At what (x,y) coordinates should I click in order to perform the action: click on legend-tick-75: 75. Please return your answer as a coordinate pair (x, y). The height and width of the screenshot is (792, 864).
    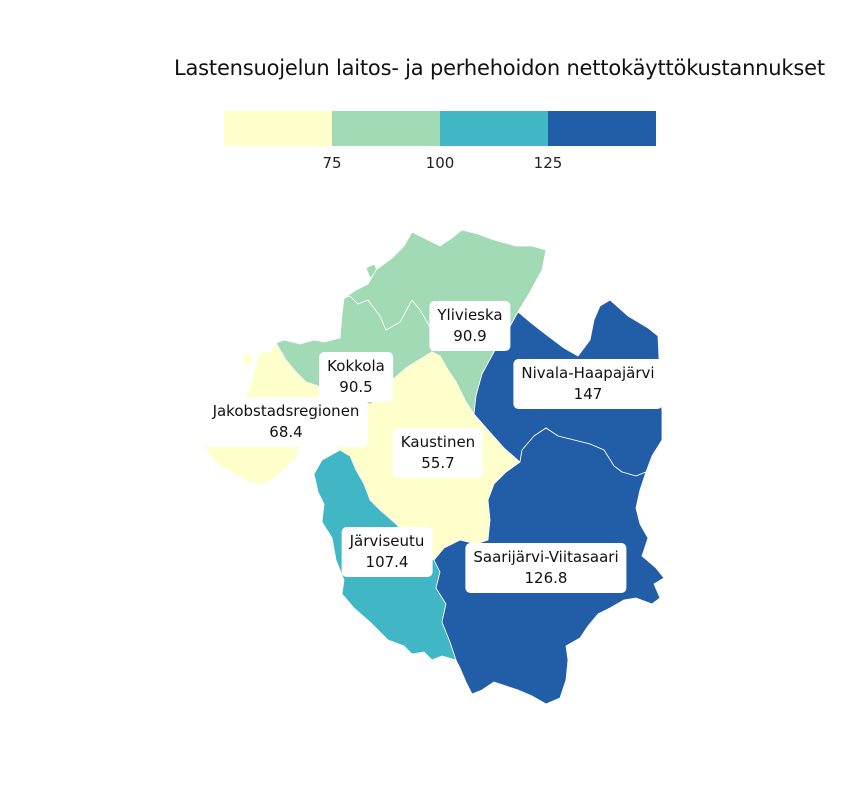
    Looking at the image, I should click on (332, 163).